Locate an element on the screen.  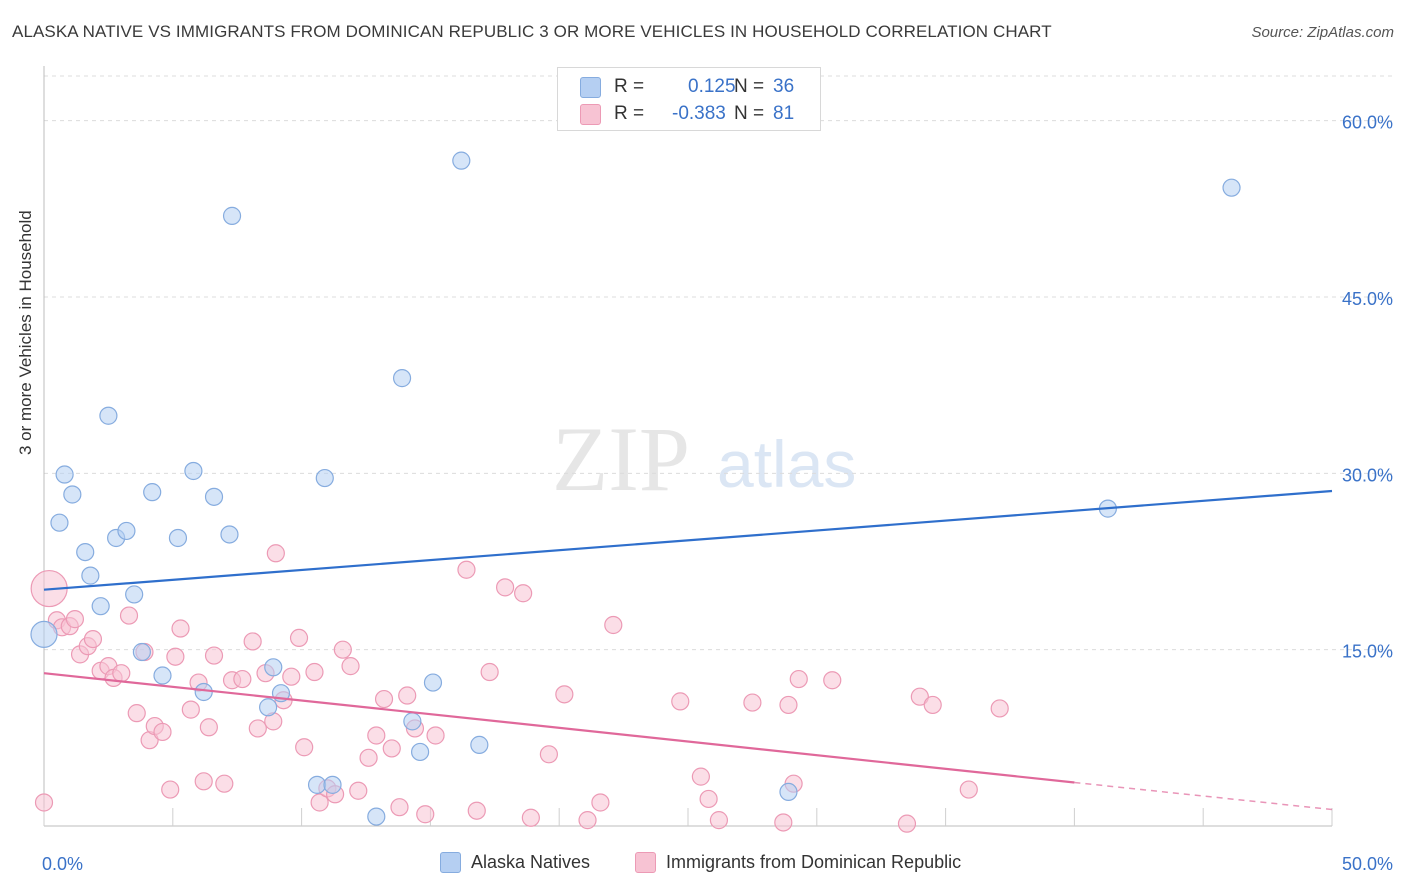
y-axis-label: 3 or more Vehicles in Household is located at coordinates (25, 332).